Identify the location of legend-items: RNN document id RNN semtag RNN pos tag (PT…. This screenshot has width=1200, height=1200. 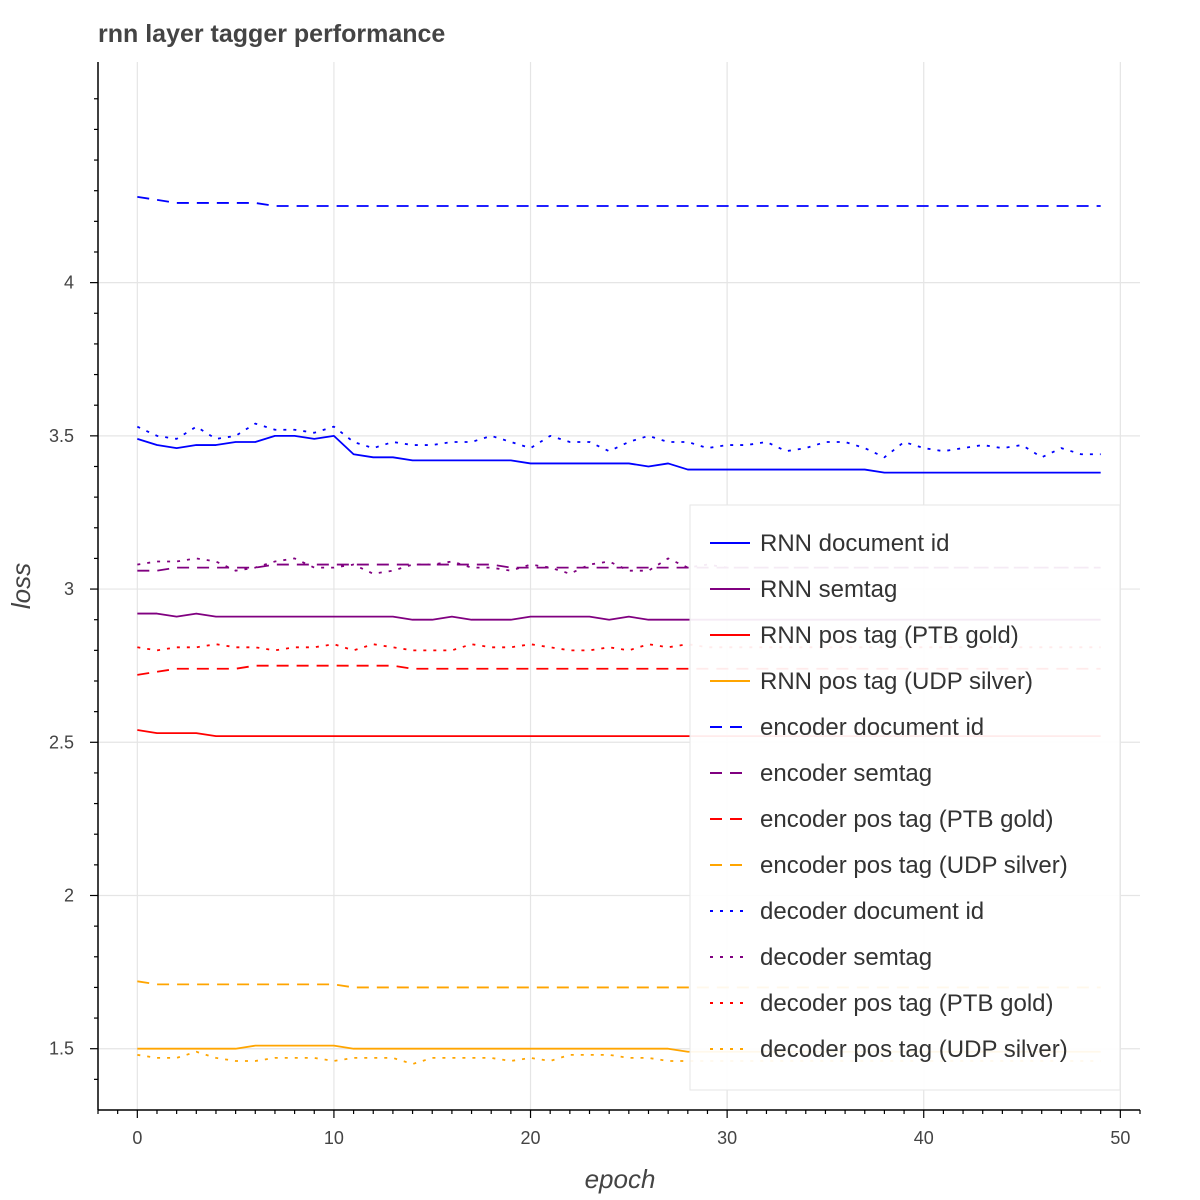
(889, 796).